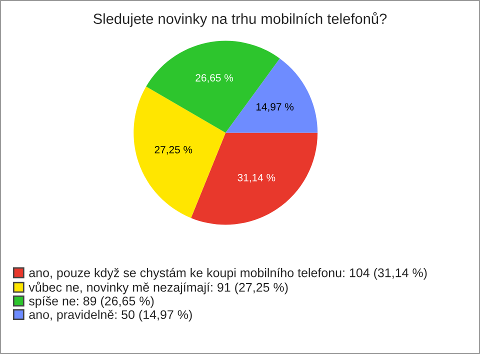 Image resolution: width=480 pixels, height=354 pixels. I want to click on legend-label: spíše ne: 89 (26,65 %), so click(91, 302).